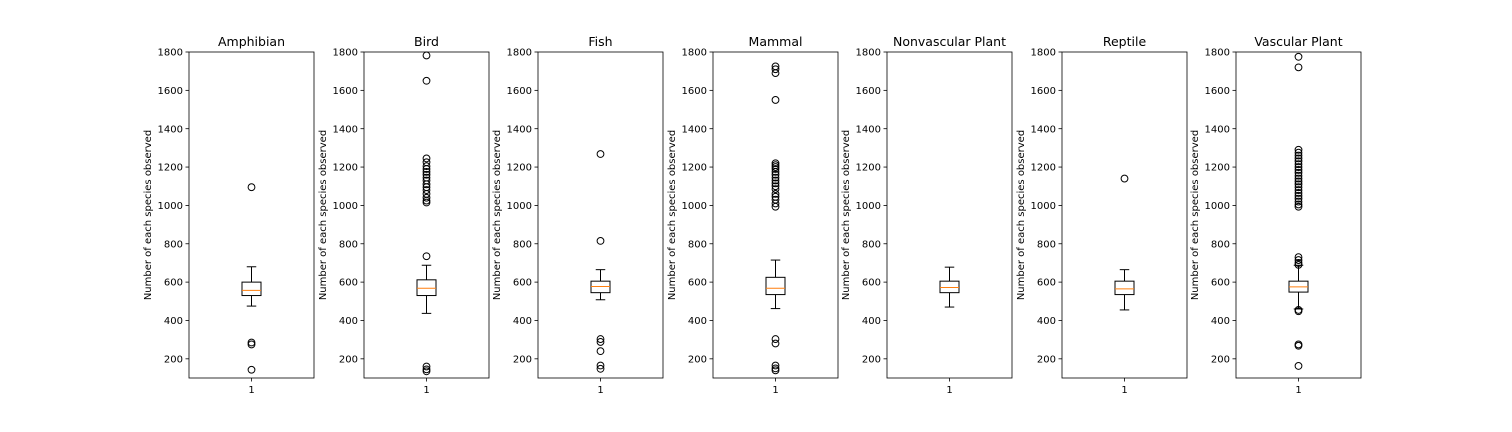 The width and height of the screenshot is (1512, 432). Describe the element at coordinates (949, 41) in the screenshot. I see `subplot-title: Nonvascular Plant` at that location.